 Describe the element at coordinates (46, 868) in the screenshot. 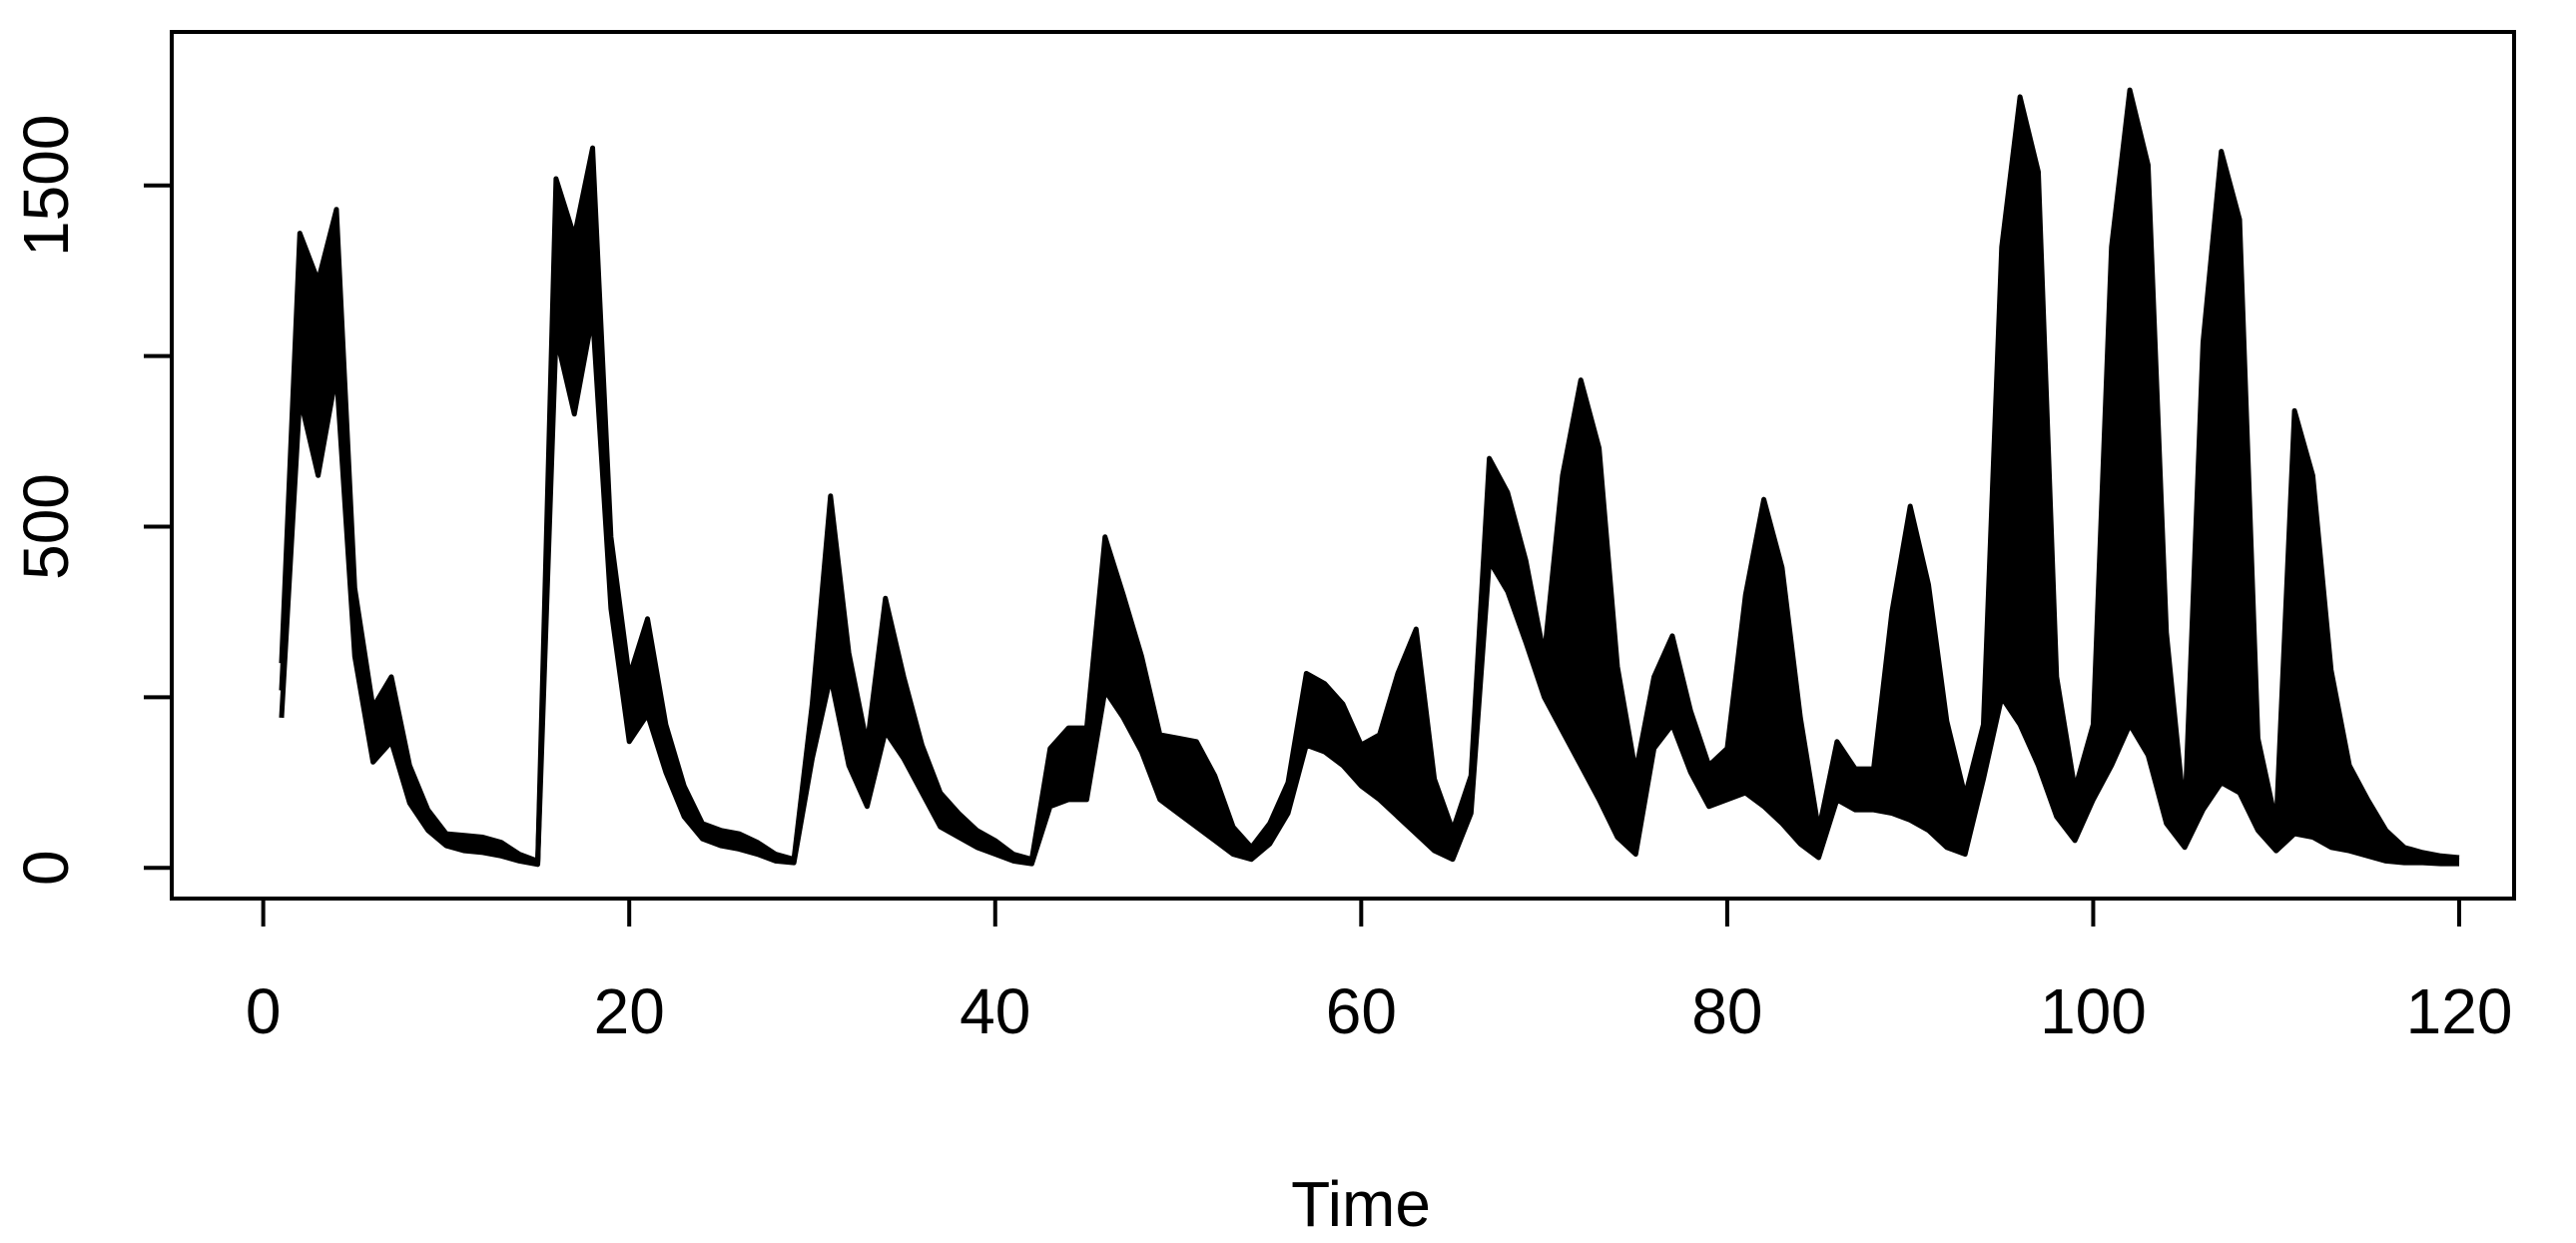

I see `y-tick-label: 0` at that location.